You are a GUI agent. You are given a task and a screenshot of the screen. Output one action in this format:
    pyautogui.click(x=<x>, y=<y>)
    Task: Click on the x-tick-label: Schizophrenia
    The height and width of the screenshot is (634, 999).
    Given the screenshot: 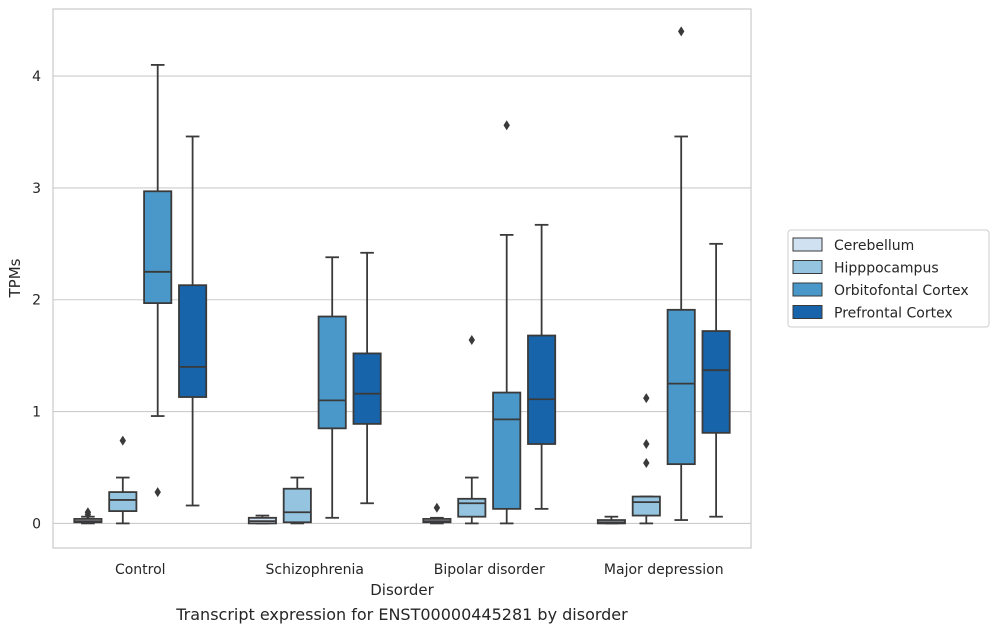 What is the action you would take?
    pyautogui.click(x=315, y=570)
    